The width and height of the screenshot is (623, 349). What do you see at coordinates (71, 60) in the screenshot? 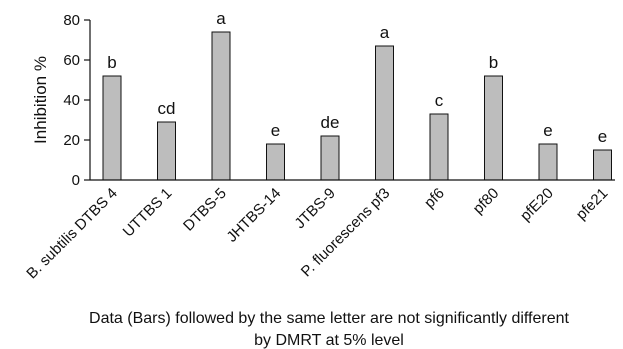
I see `y-tick-label: 60` at bounding box center [71, 60].